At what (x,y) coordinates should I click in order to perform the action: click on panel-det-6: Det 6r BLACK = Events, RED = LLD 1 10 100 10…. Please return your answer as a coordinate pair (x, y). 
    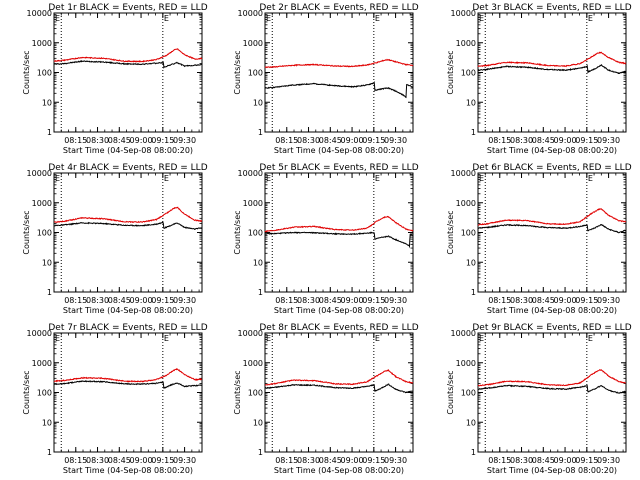
    Looking at the image, I should click on (539, 239).